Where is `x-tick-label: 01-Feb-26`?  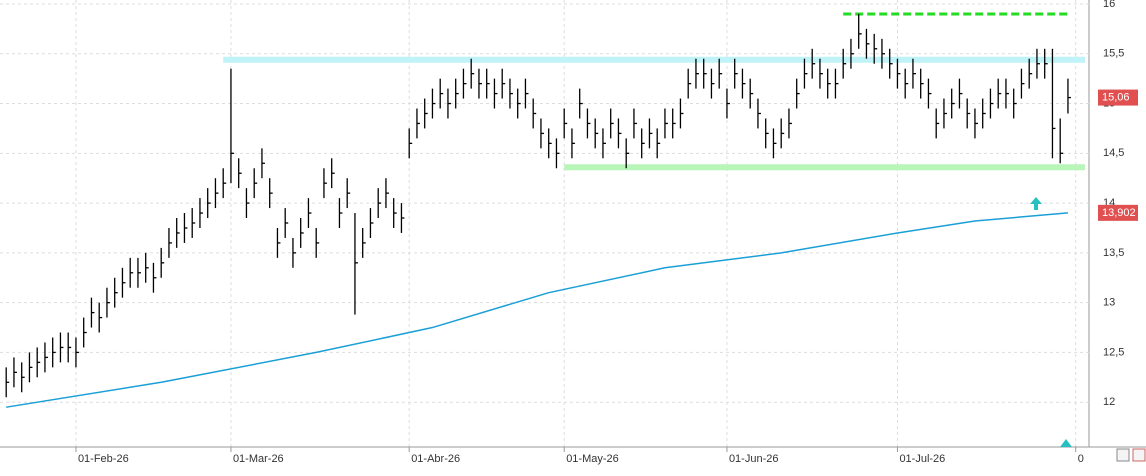 x-tick-label: 01-Feb-26 is located at coordinates (103, 459).